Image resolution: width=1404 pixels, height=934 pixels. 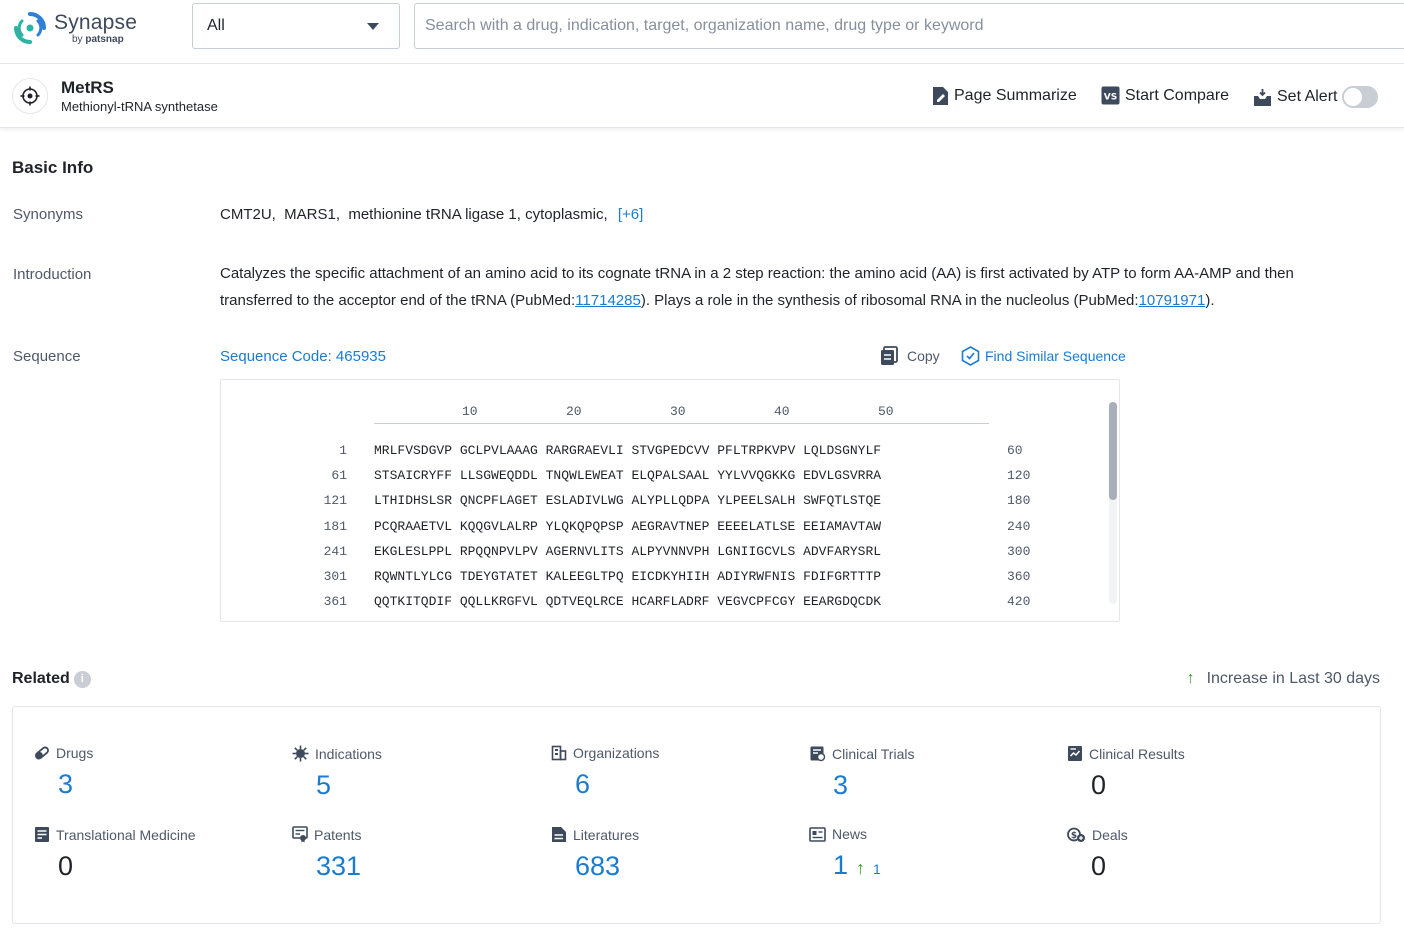 I want to click on basic-info-title: Basic Info, so click(x=52, y=168).